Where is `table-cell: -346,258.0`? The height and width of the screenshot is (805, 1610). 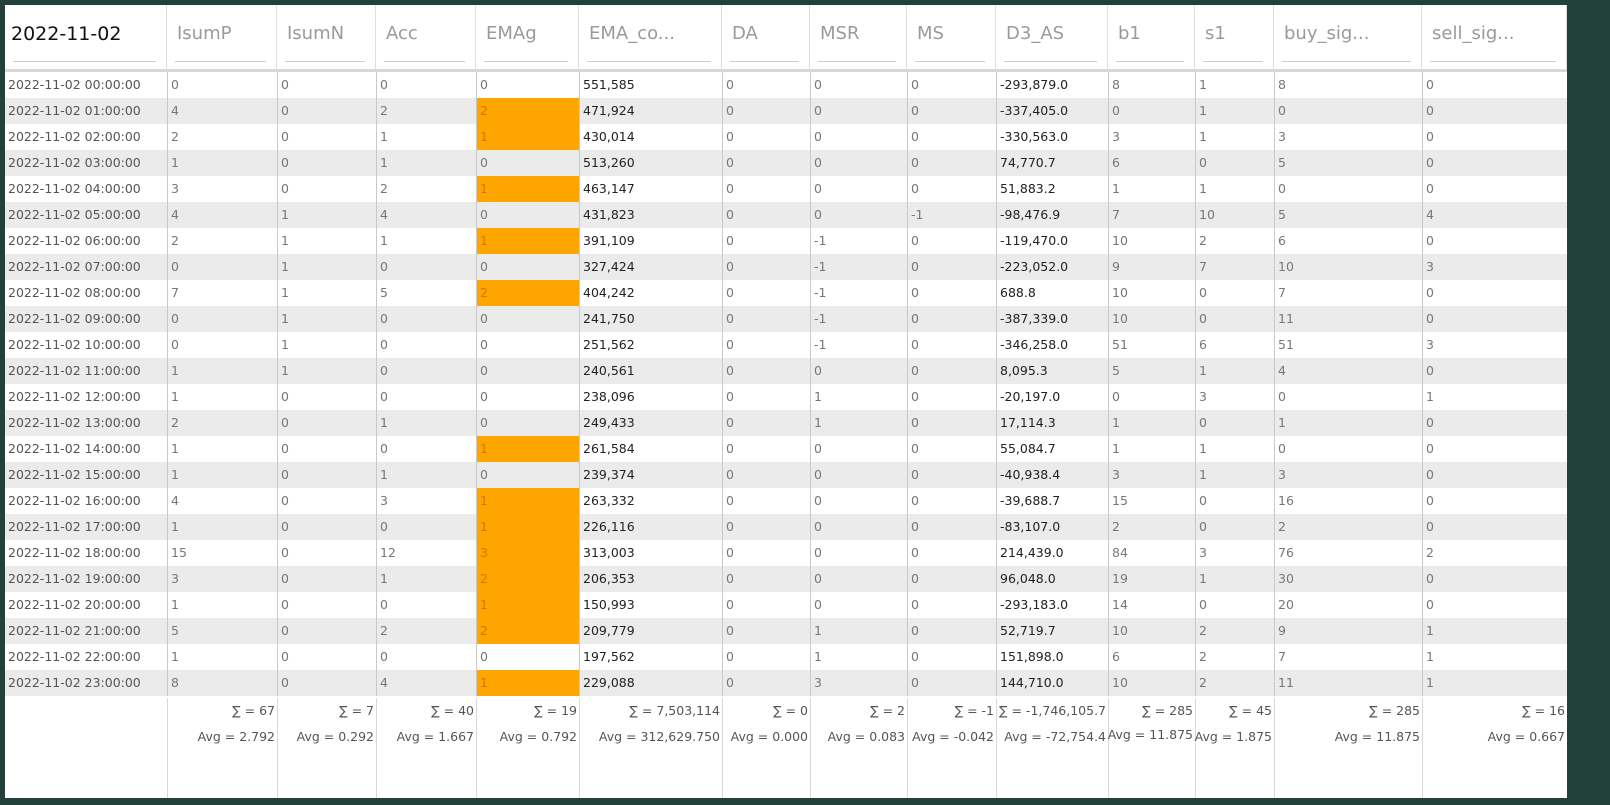
table-cell: -346,258.0 is located at coordinates (1052, 345).